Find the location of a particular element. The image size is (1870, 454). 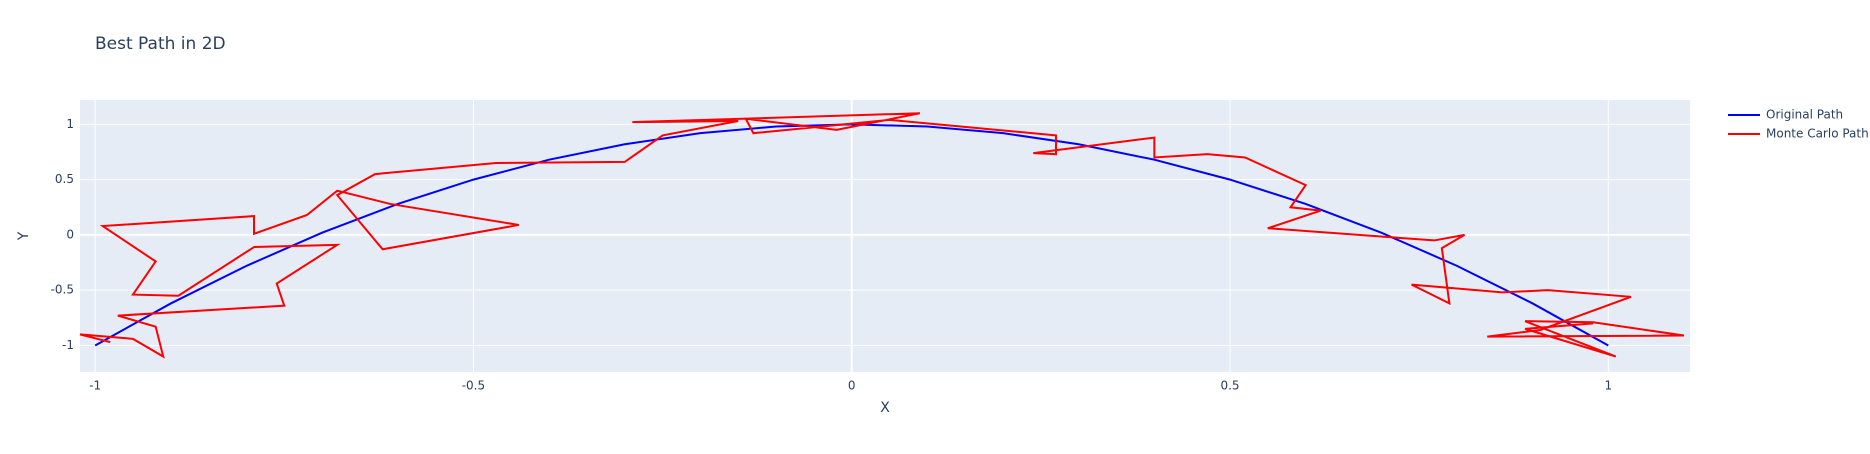

x-tick-label: -1 is located at coordinates (95, 386).